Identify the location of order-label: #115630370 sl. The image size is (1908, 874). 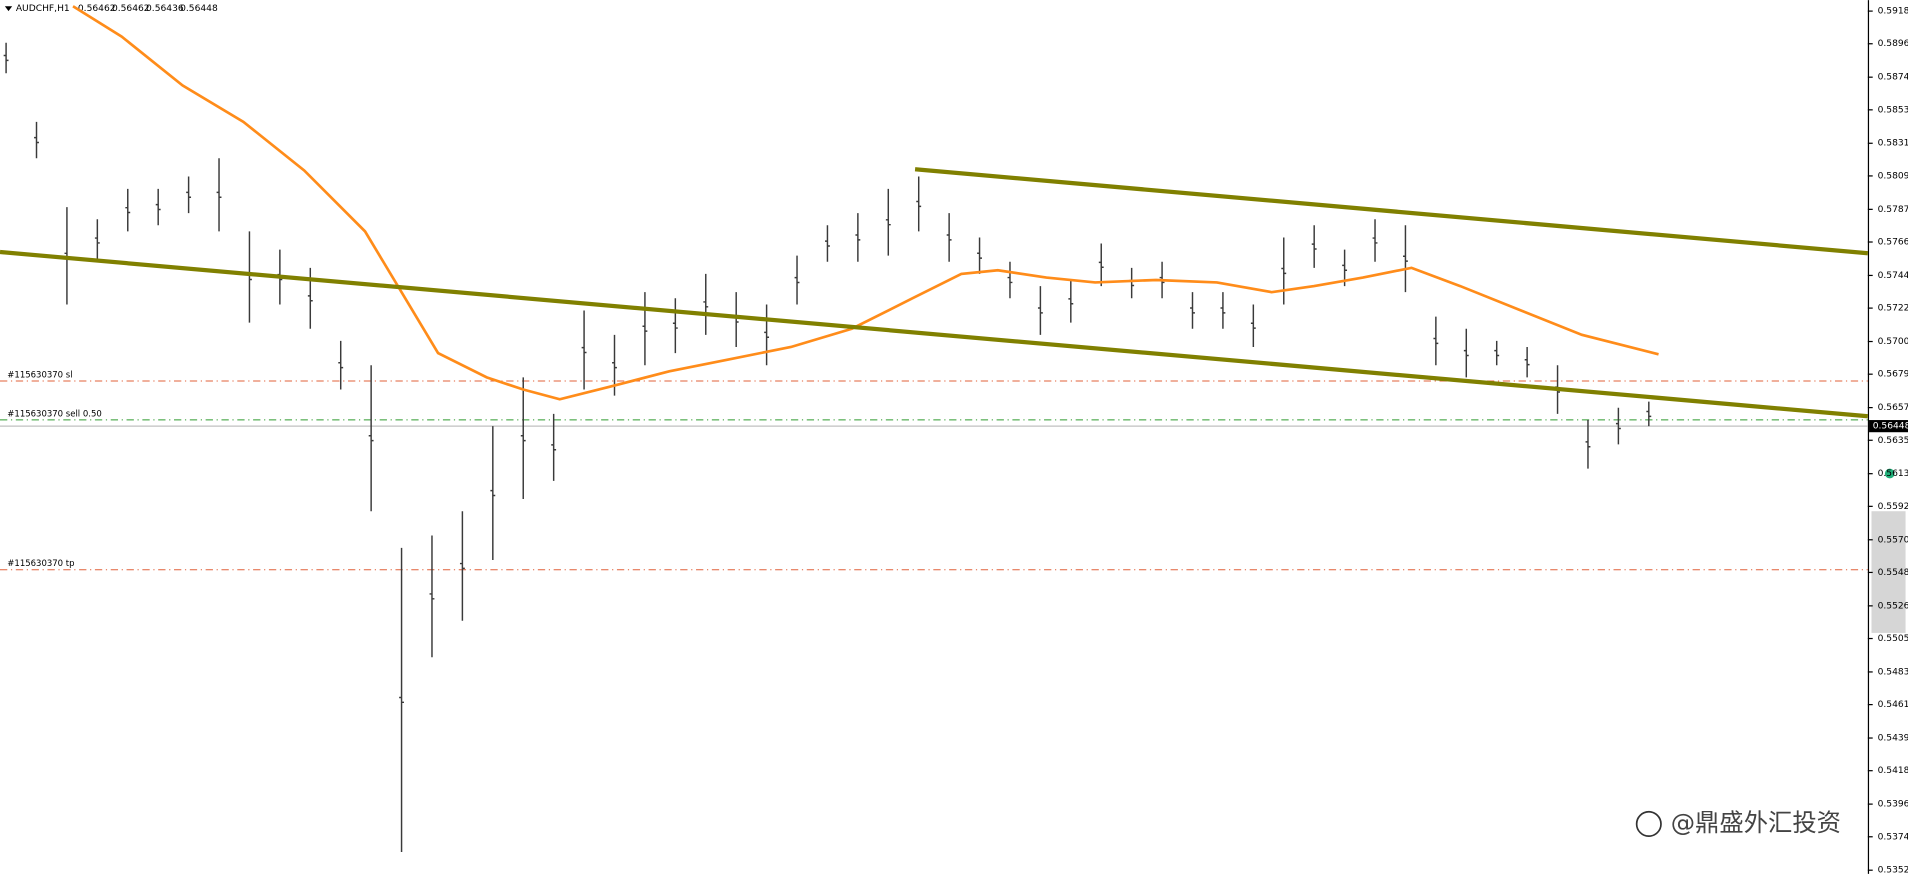
(39, 375).